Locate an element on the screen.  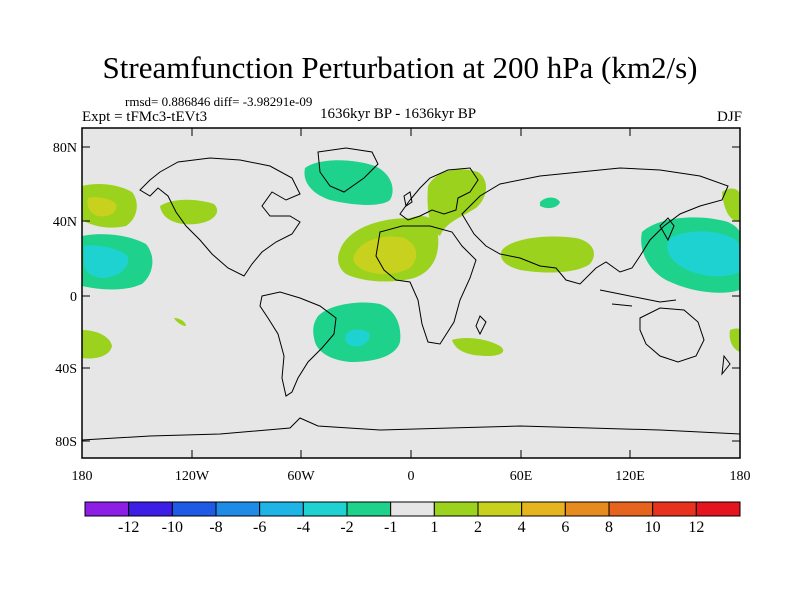
region-asia-pos is located at coordinates (547, 254).